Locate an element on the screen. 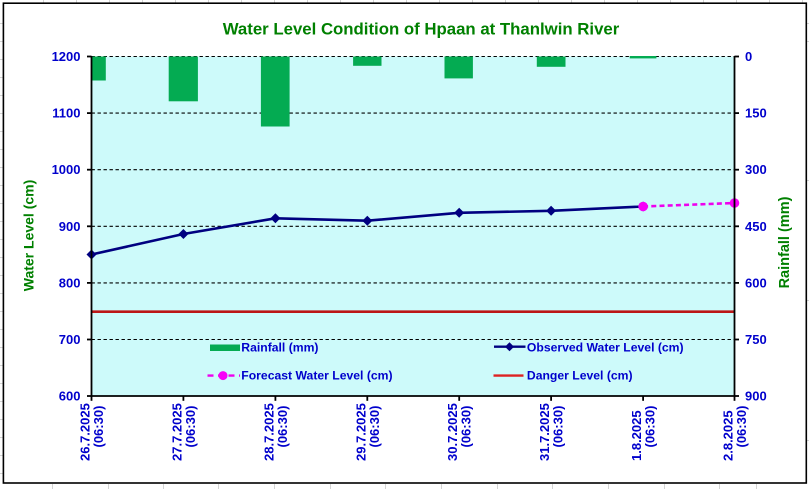  svg-text: 750 is located at coordinates (756, 339).